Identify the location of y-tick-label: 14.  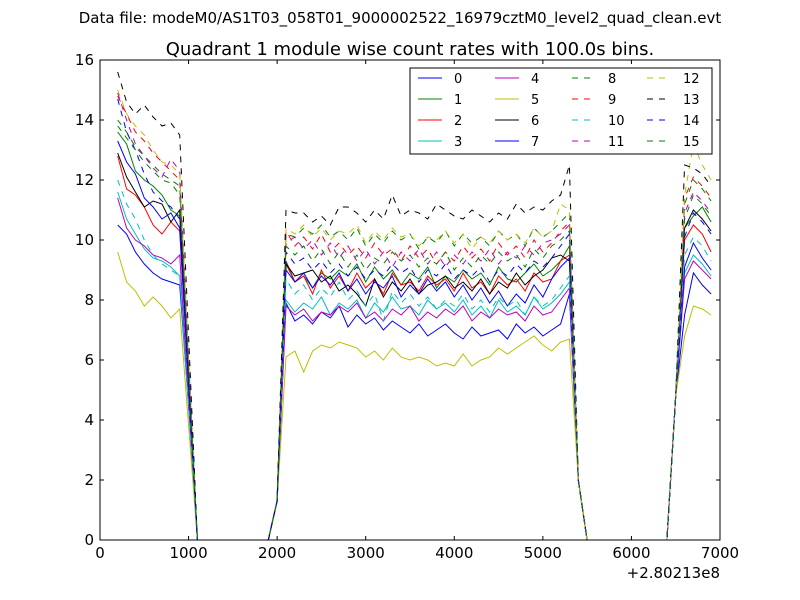
(84, 120).